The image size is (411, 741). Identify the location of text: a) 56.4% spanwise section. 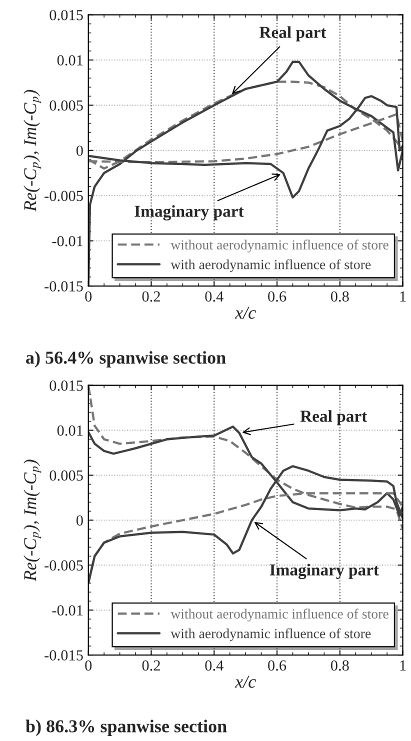
(126, 359).